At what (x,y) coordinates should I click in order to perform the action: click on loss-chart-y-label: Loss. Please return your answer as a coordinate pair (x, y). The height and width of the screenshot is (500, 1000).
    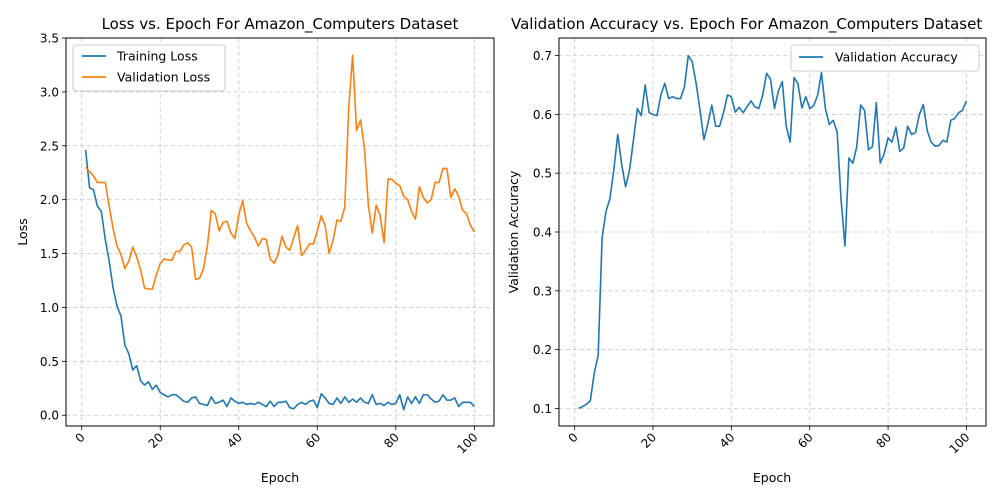
    Looking at the image, I should click on (22, 231).